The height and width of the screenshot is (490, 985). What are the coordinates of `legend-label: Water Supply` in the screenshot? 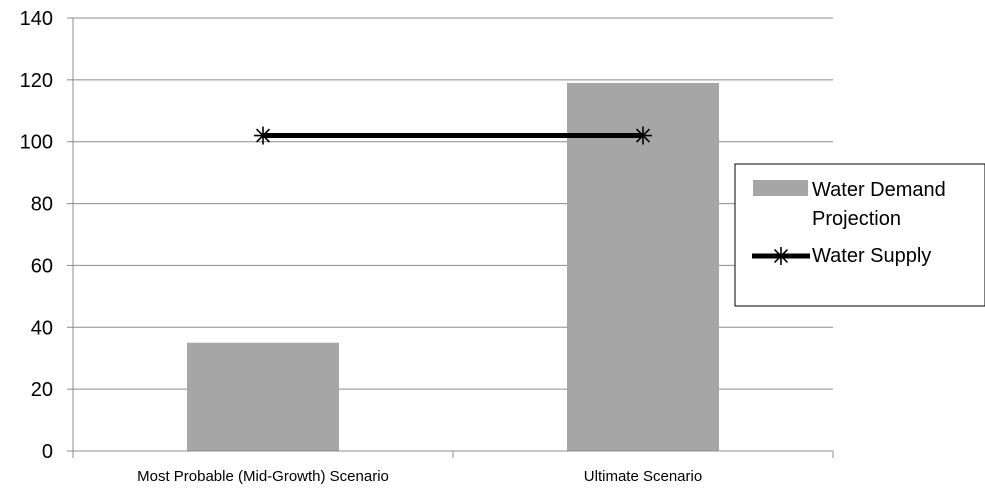 It's located at (871, 256).